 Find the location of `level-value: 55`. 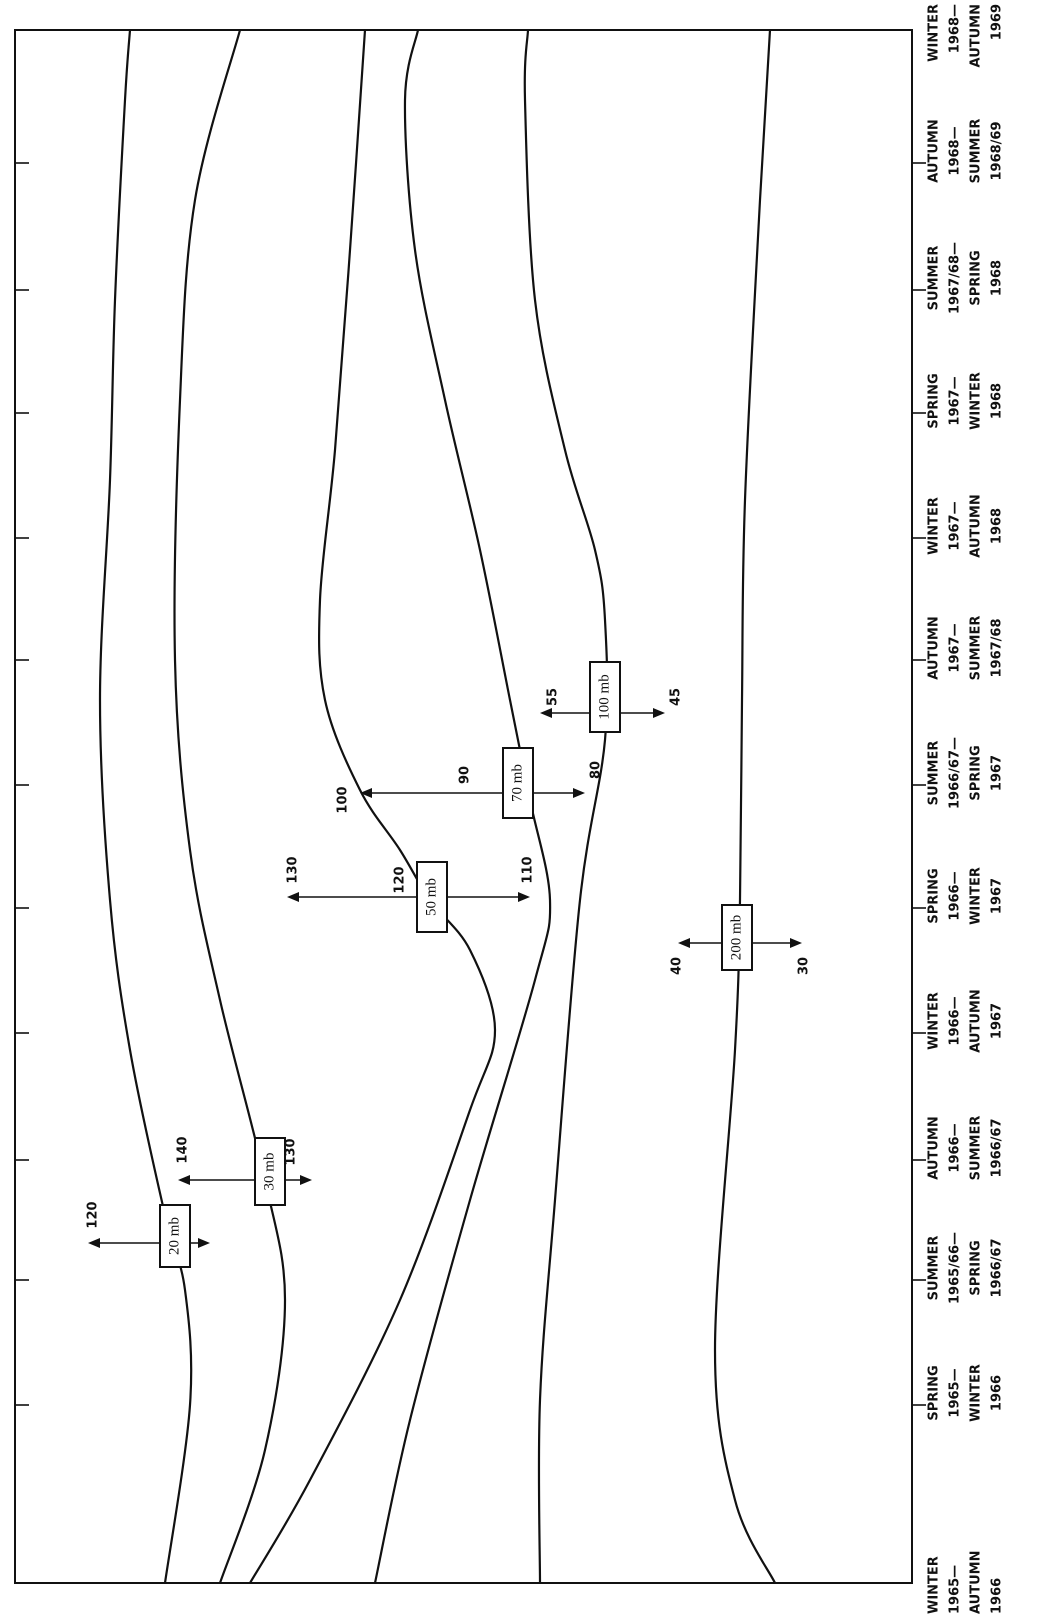

level-value: 55 is located at coordinates (553, 697).